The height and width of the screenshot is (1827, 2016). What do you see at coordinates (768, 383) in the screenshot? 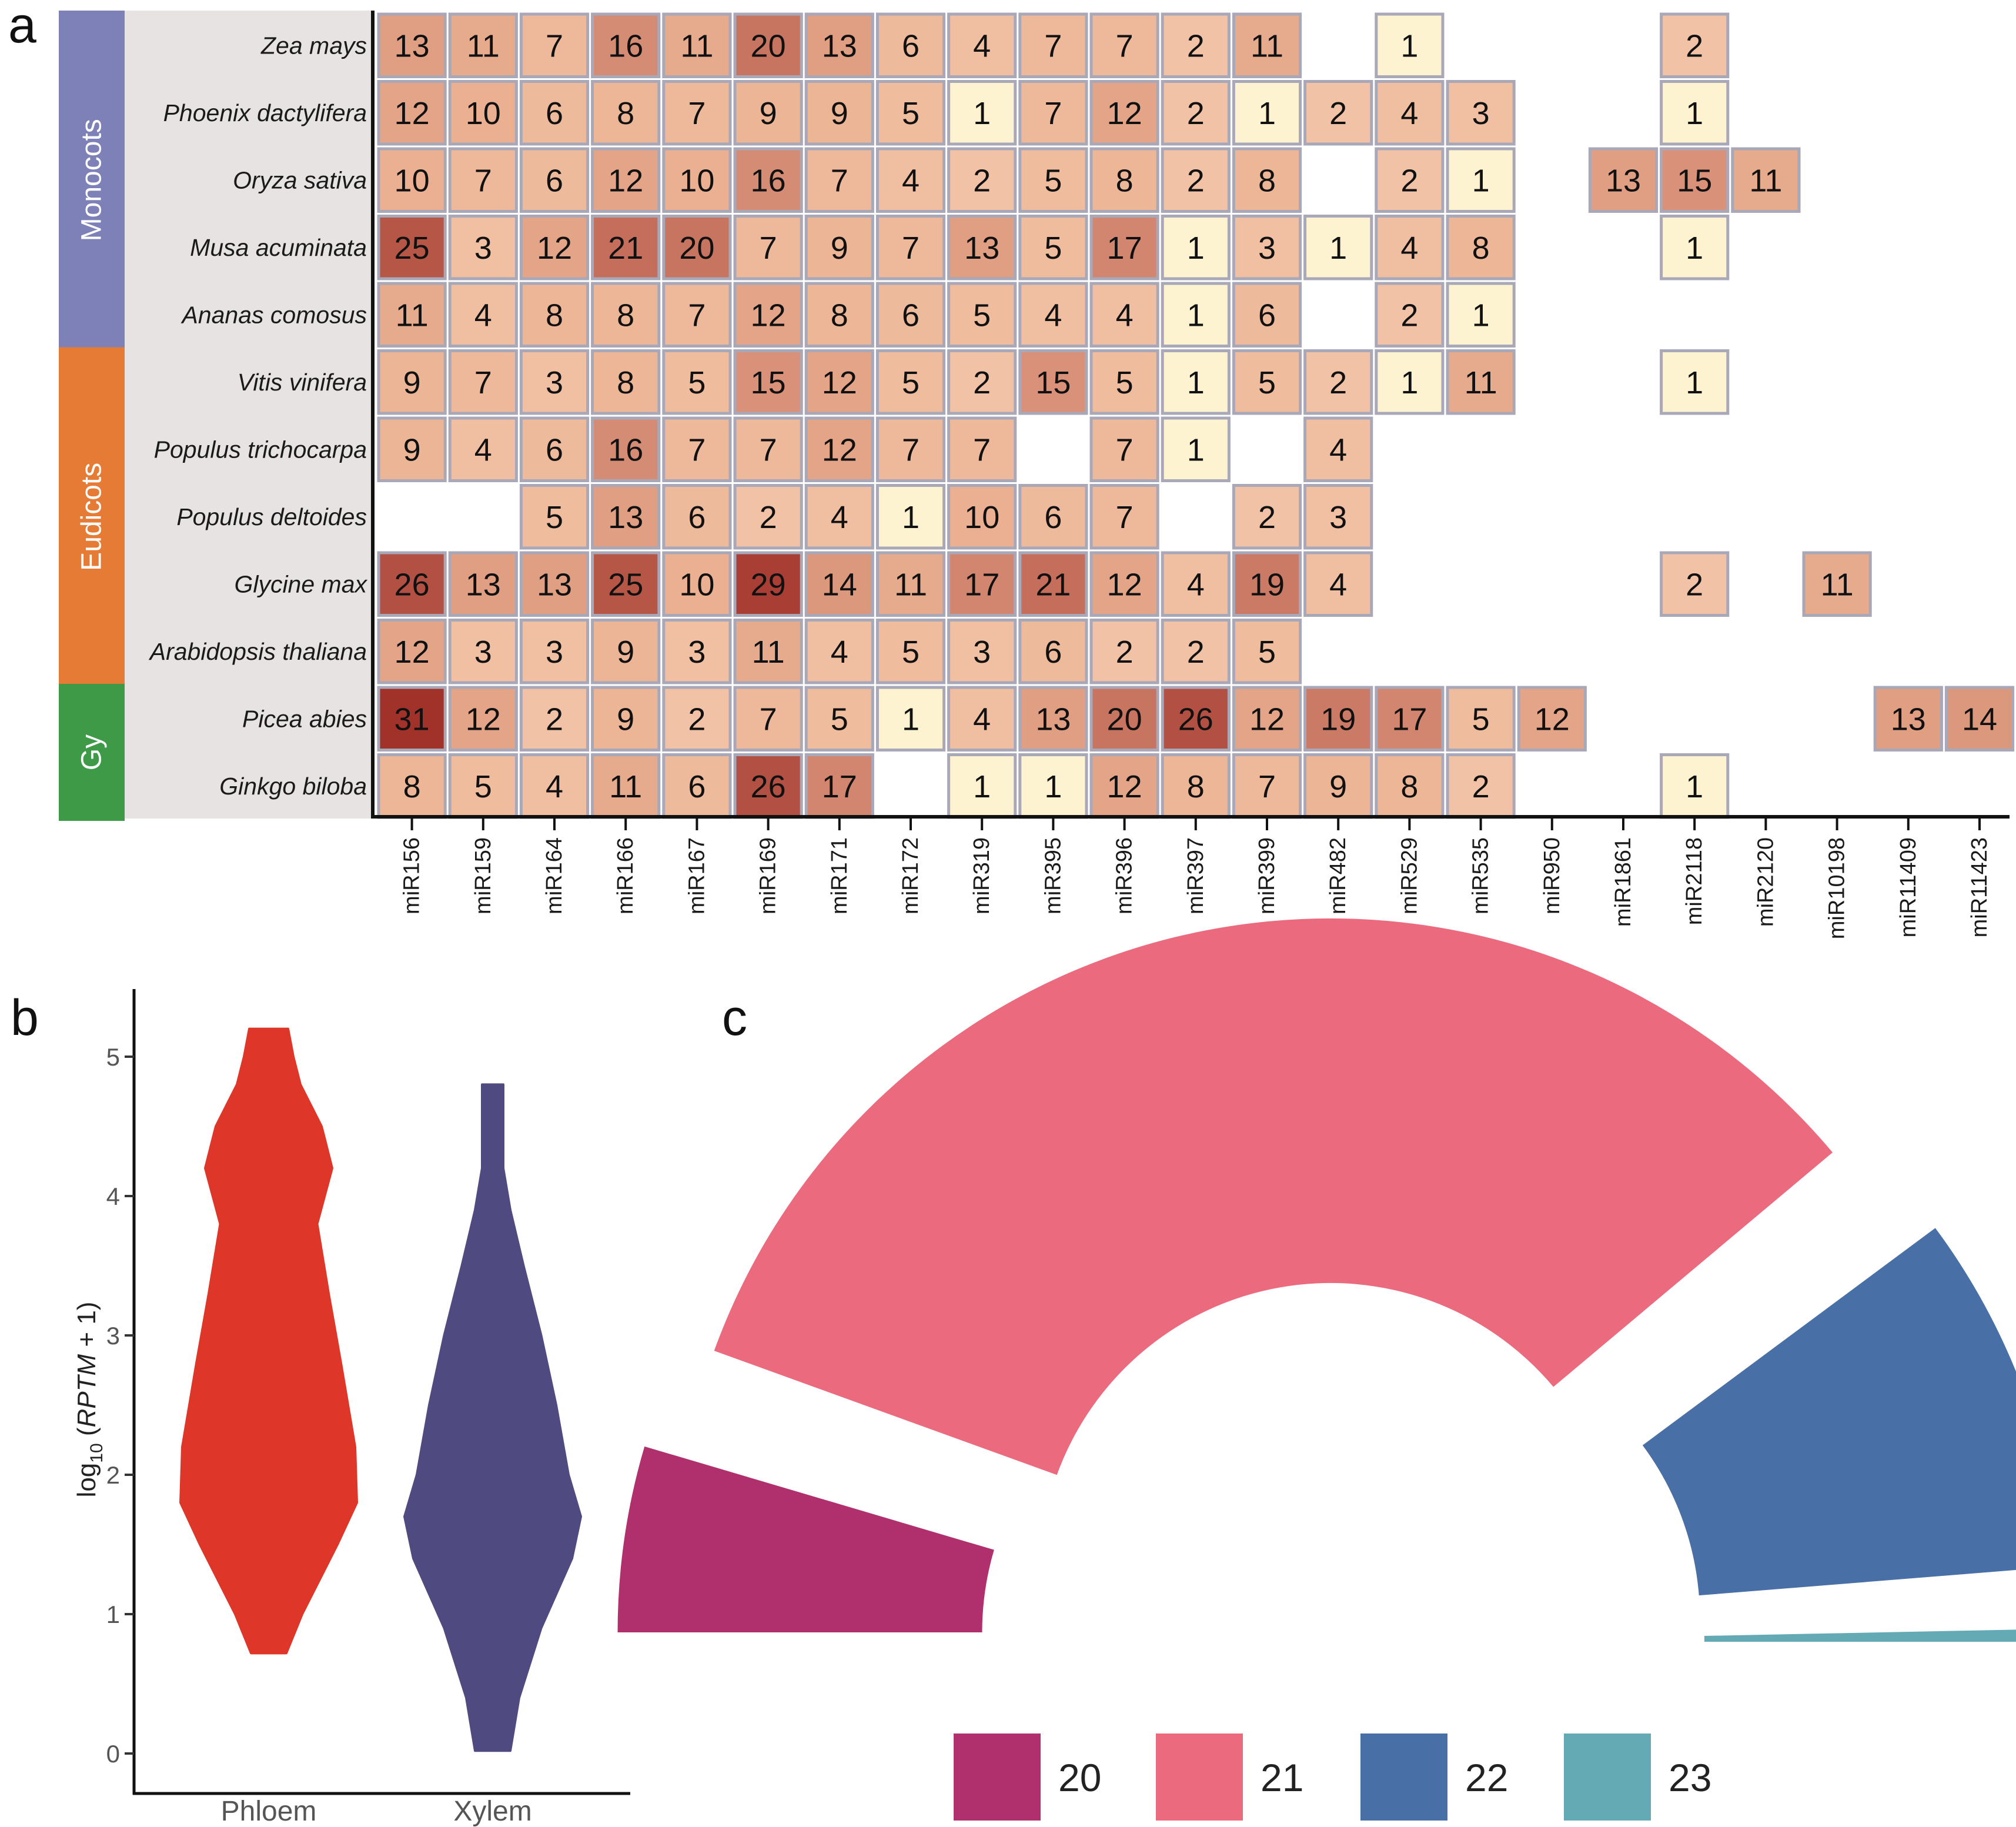
I see `heatmap-cell-value: 15` at bounding box center [768, 383].